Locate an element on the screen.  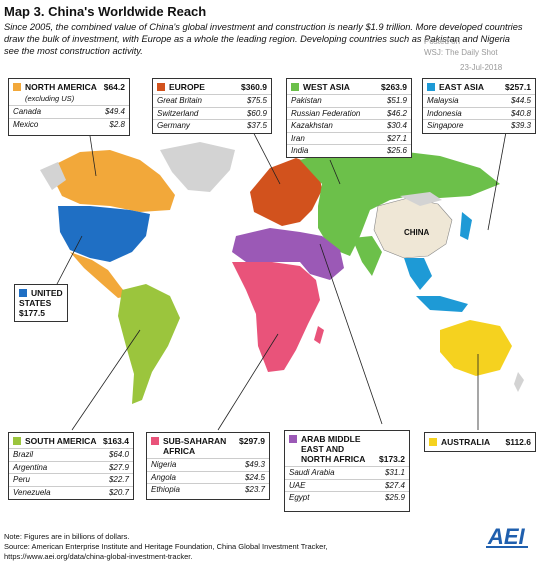
japan-shape is located at coordinates (466, 226).